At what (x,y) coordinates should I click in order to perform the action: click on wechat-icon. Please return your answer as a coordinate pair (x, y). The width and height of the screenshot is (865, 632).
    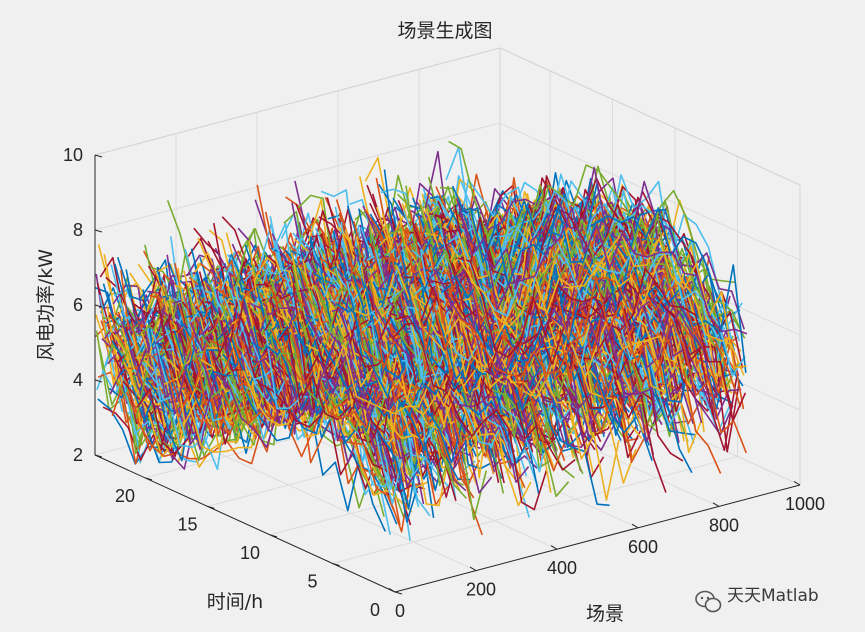
    Looking at the image, I should click on (708, 601).